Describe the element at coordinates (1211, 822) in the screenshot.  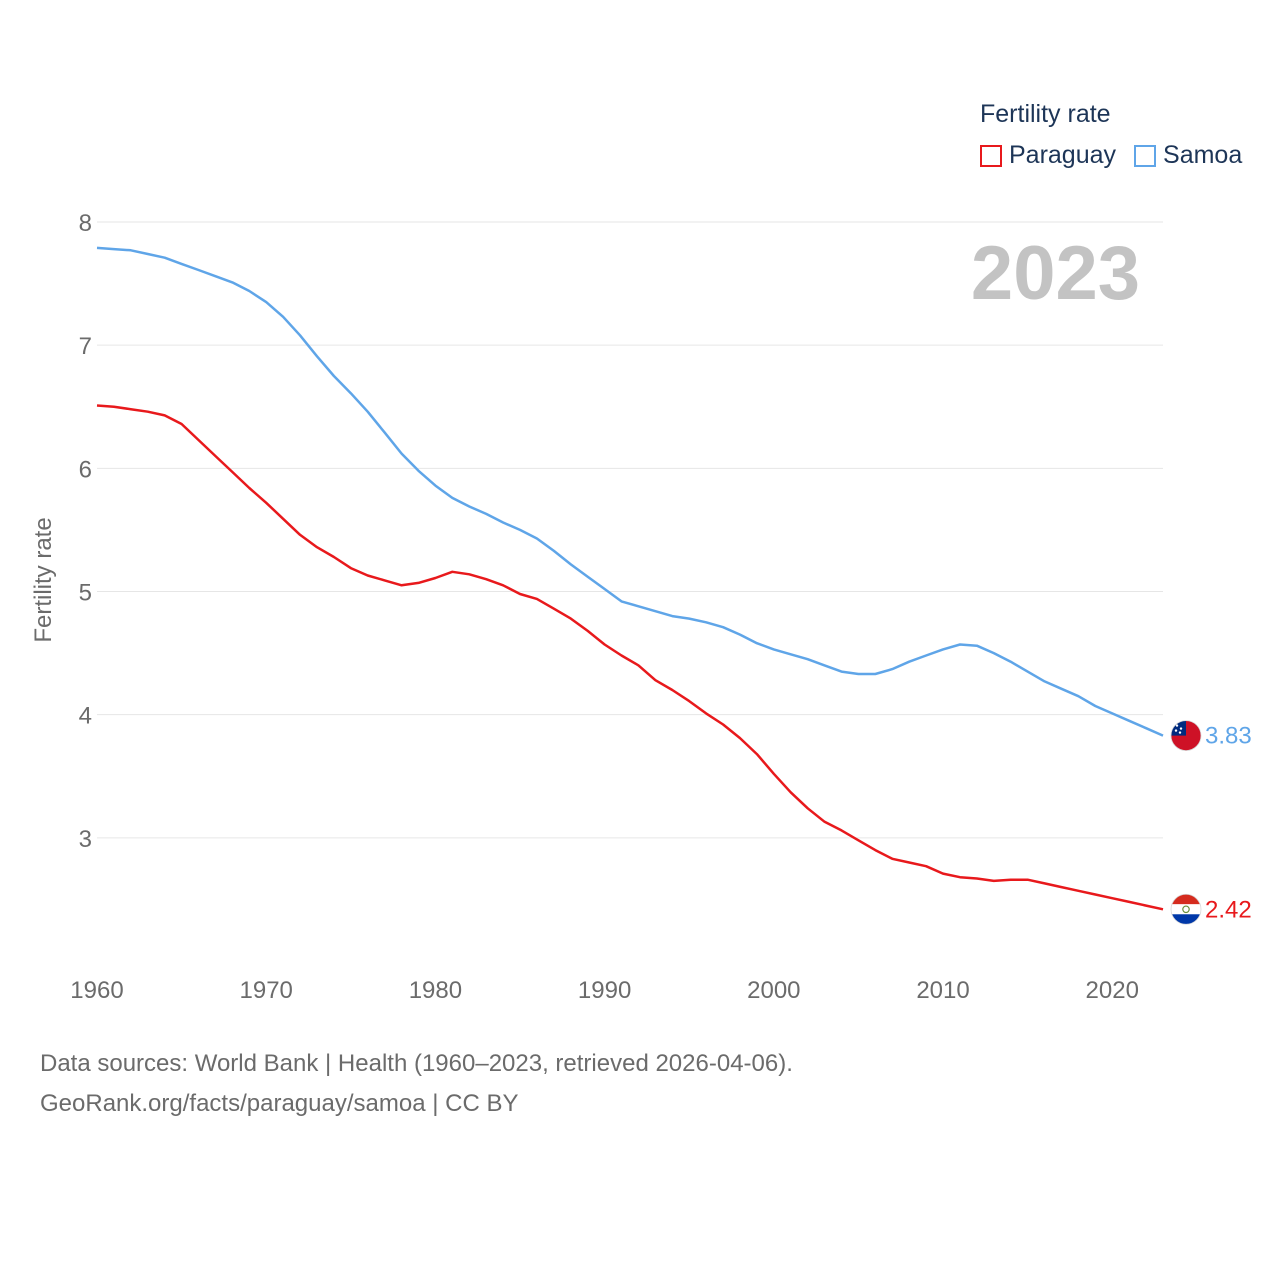
I see `series-end-markers: 2.42 3.83` at that location.